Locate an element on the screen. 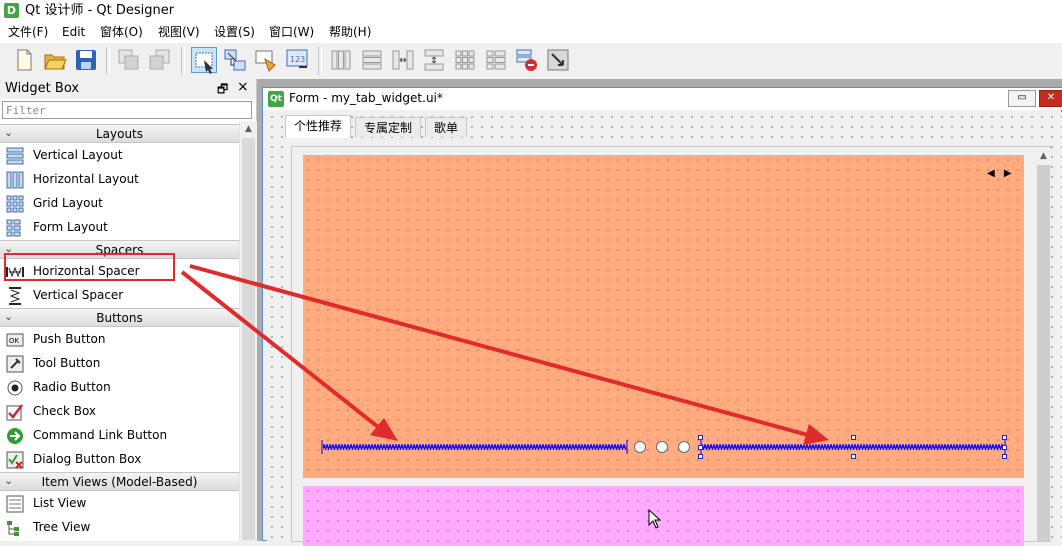 The height and width of the screenshot is (546, 1062). left-horizontal-spacer is located at coordinates (474, 447).